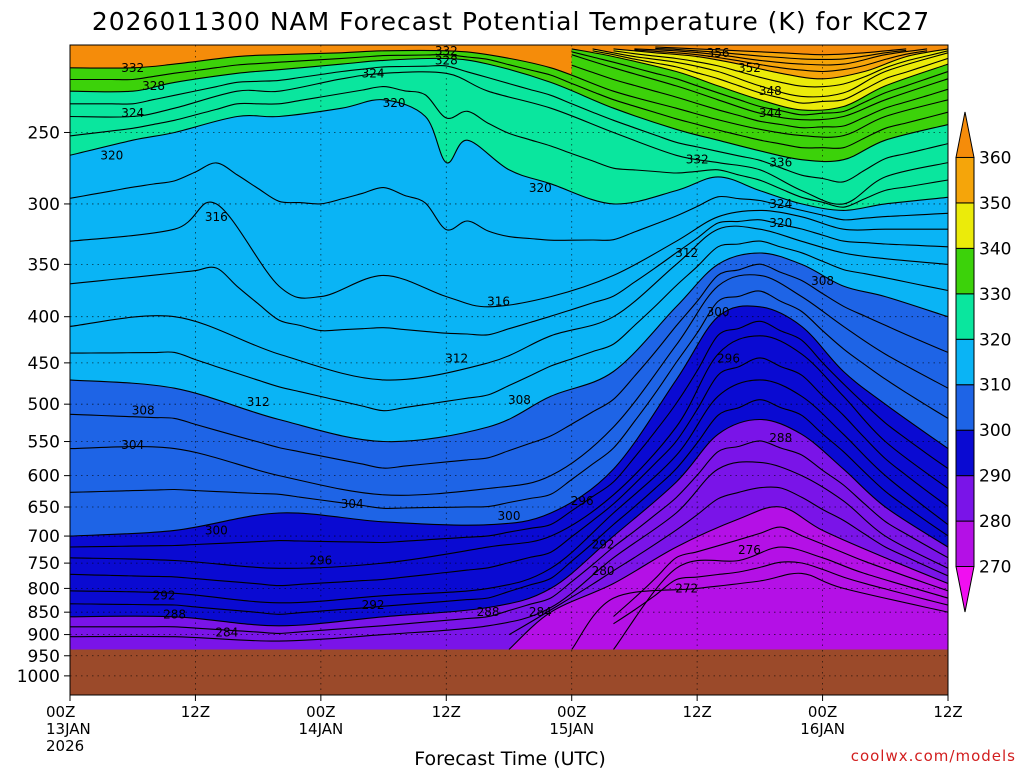 The image size is (1024, 768). Describe the element at coordinates (44, 589) in the screenshot. I see `y-tick-label: 800` at that location.